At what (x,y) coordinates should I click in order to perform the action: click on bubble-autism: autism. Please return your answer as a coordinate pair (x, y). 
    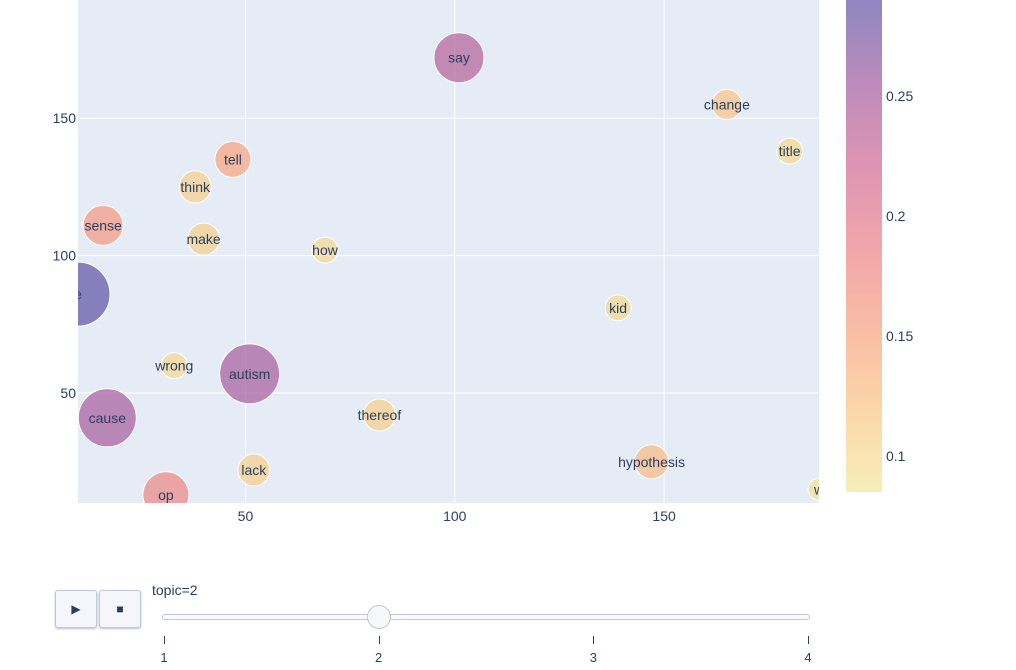
    Looking at the image, I should click on (250, 374).